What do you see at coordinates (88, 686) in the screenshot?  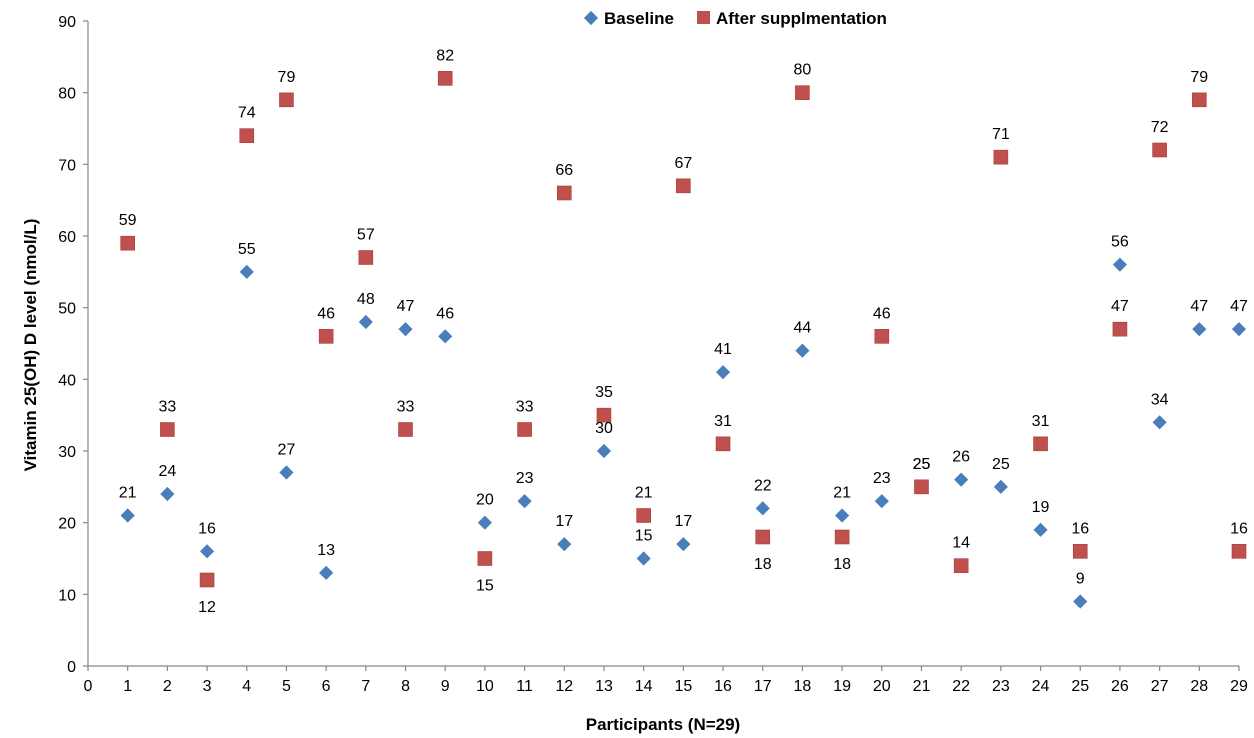 I see `x-tick-label: 0` at bounding box center [88, 686].